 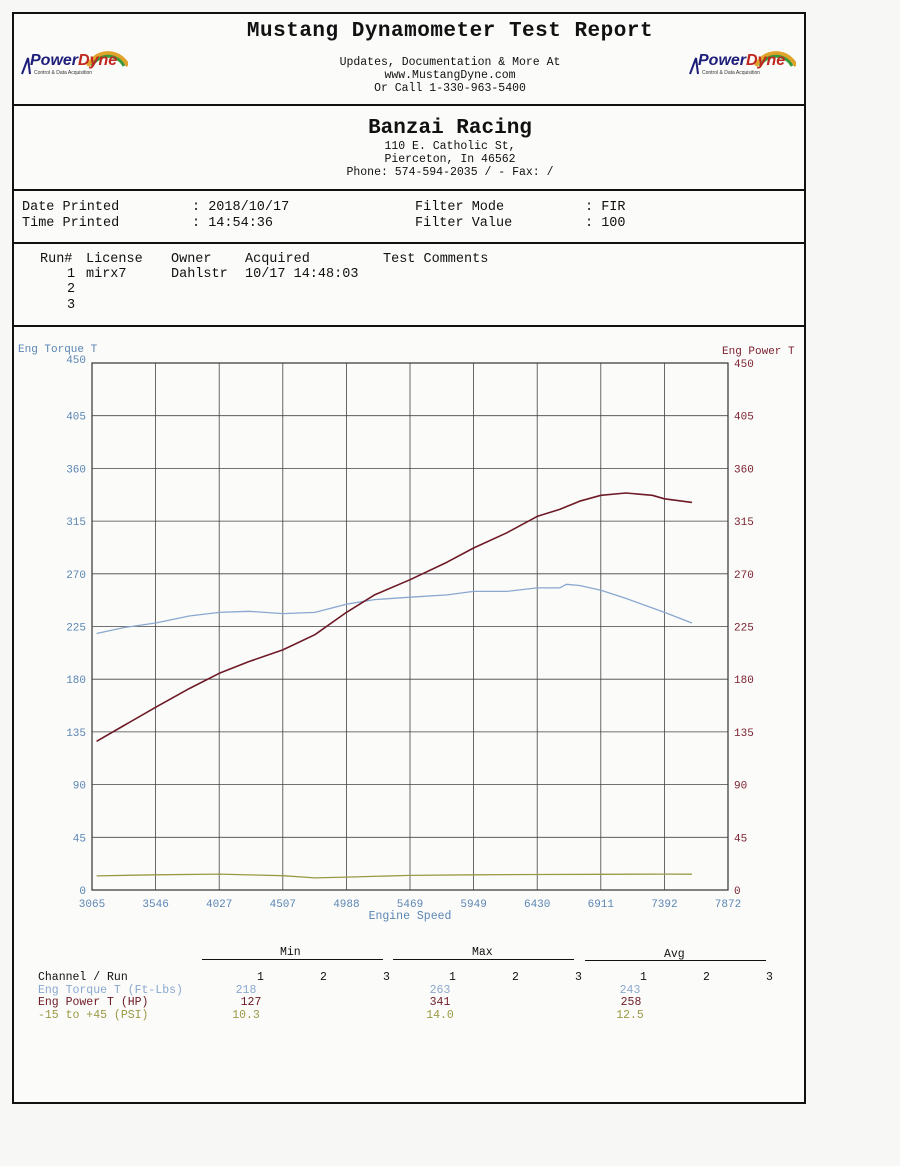 I want to click on runs-header-comments: Test Comments, so click(x=436, y=259).